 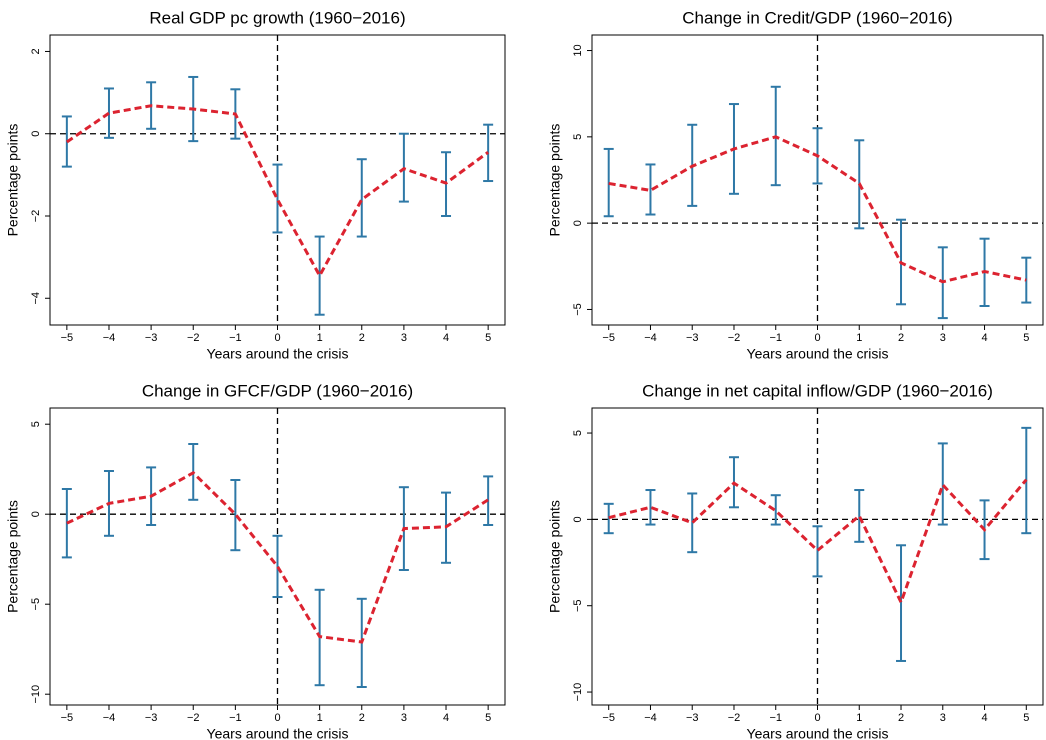 I want to click on y-tick-label: −2, so click(x=36, y=216).